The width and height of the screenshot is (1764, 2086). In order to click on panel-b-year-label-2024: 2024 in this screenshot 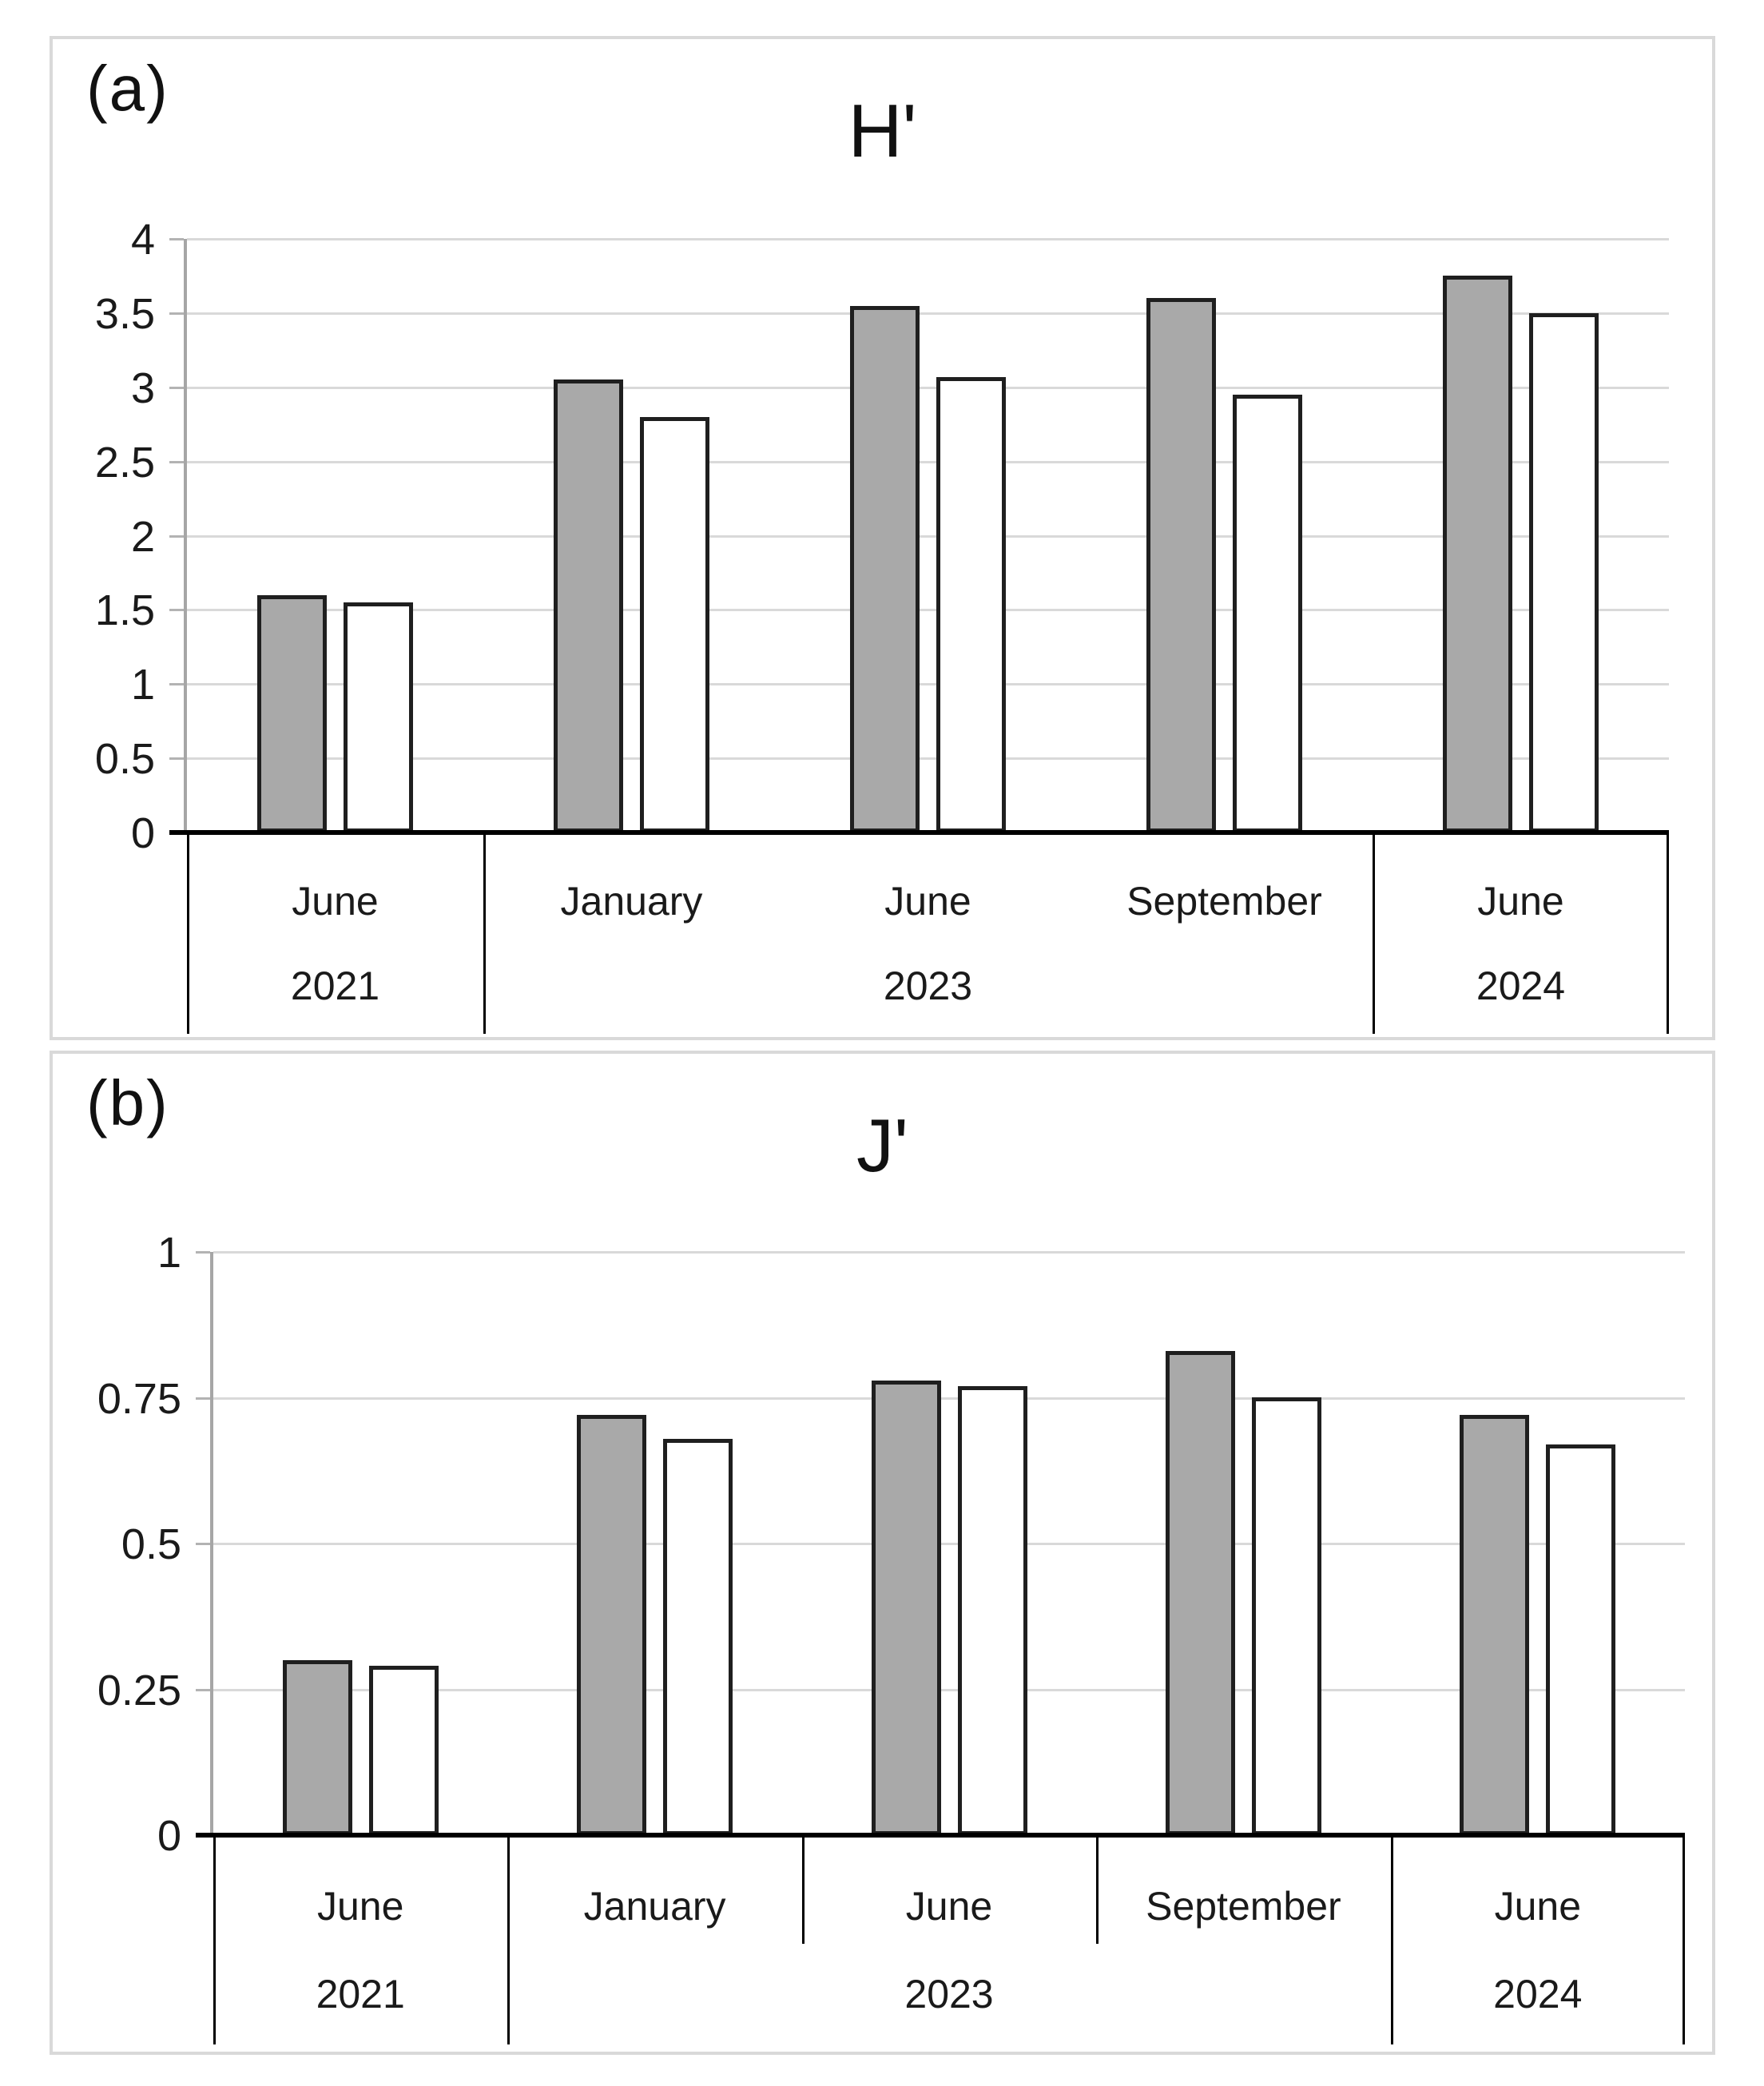, I will do `click(1538, 1994)`.